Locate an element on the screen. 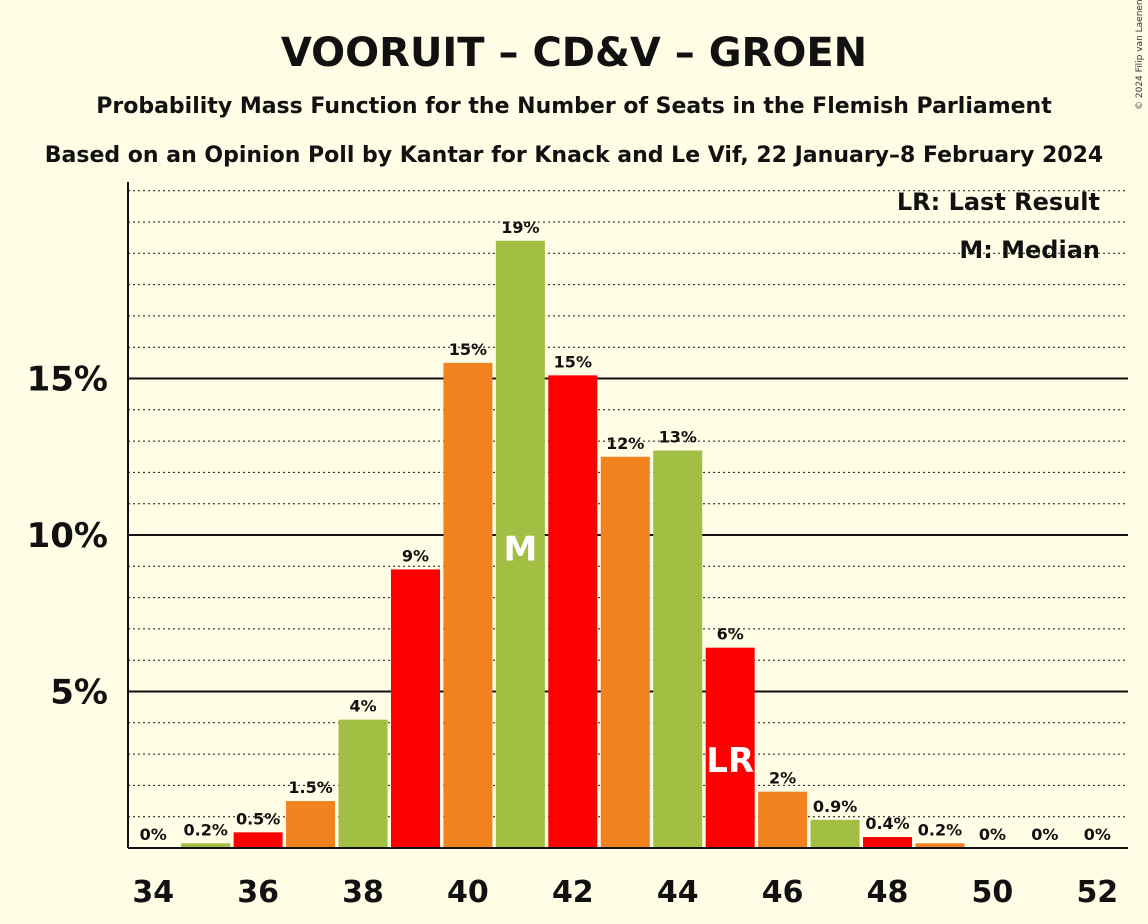 The height and width of the screenshot is (924, 1148). bar-value-label: 12% is located at coordinates (625, 443).